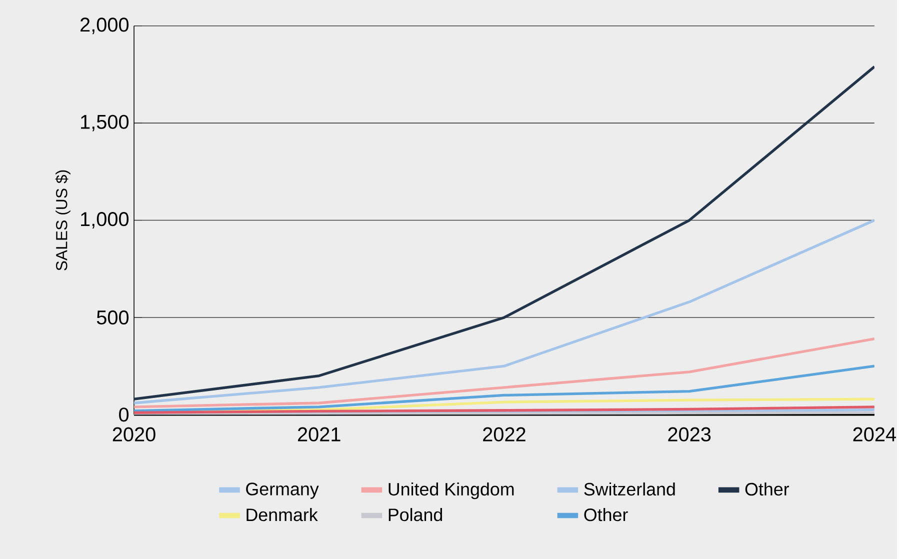  Describe the element at coordinates (874, 434) in the screenshot. I see `x-tick-label: 2024` at that location.